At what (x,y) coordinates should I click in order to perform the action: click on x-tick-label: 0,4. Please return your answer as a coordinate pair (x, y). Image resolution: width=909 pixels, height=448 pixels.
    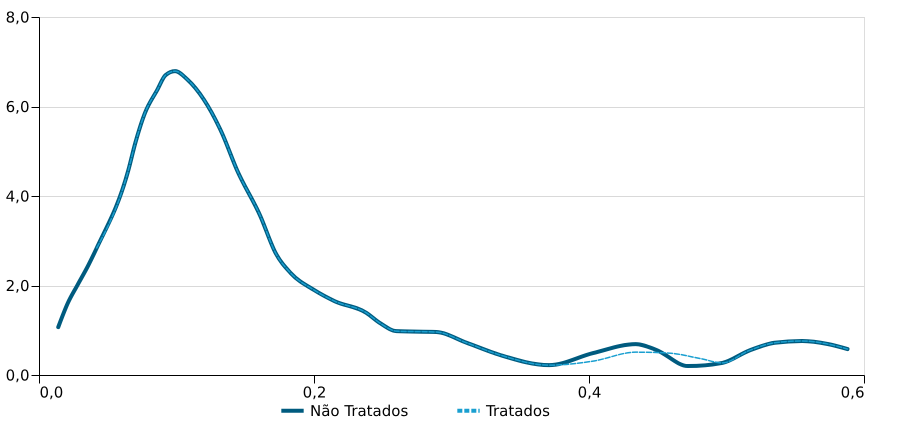
    Looking at the image, I should click on (590, 393).